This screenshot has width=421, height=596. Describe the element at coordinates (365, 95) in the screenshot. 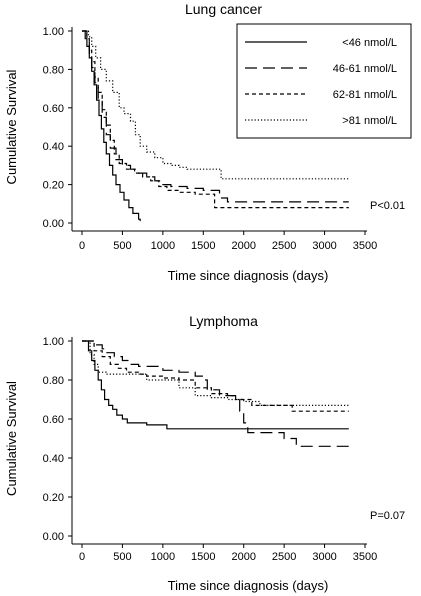

I see `legend-label: 62-81 nmol/L` at that location.